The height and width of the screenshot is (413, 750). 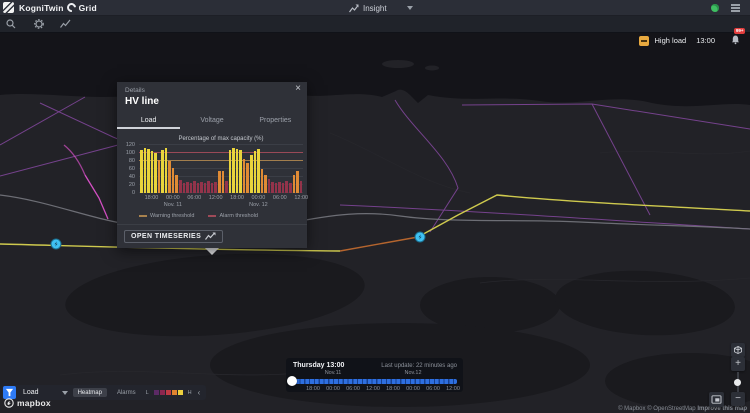 I want to click on event-time: 13:00, so click(x=705, y=40).